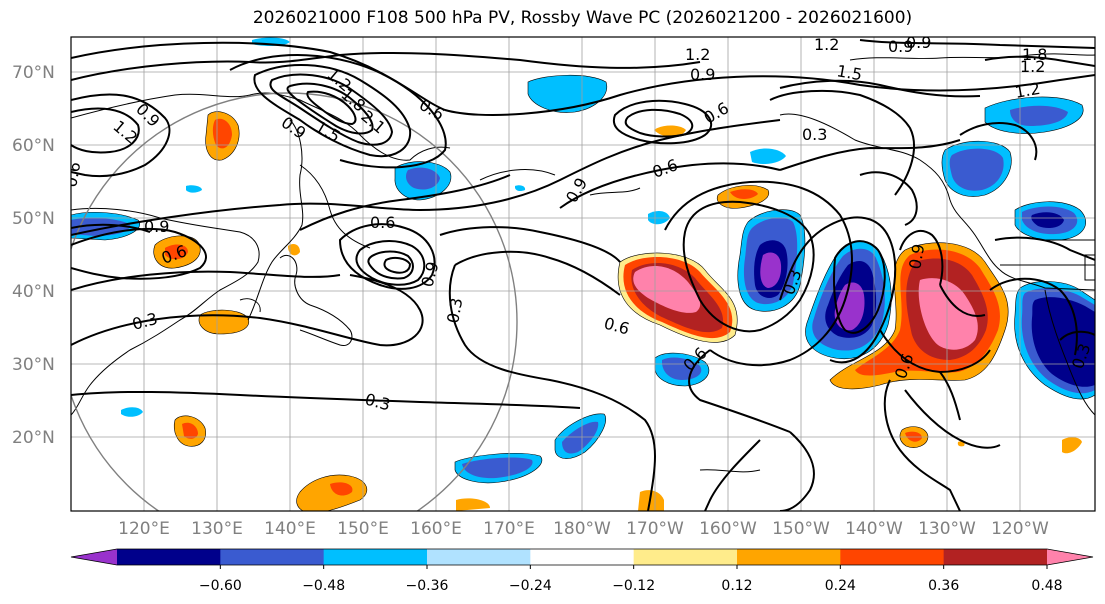 The height and width of the screenshot is (604, 1105). What do you see at coordinates (874, 529) in the screenshot?
I see `lon-label: 140°W` at bounding box center [874, 529].